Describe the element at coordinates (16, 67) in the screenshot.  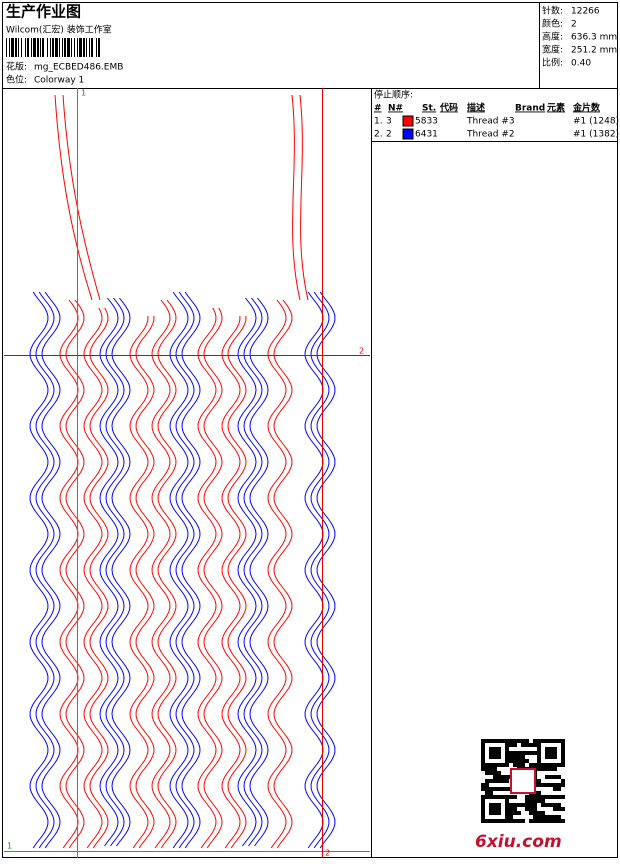
I see `design-label: 花版:` at that location.